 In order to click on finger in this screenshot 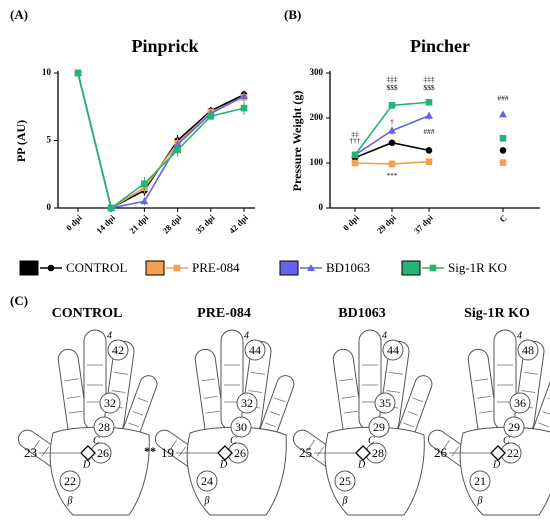, I will do `click(370, 380)`.